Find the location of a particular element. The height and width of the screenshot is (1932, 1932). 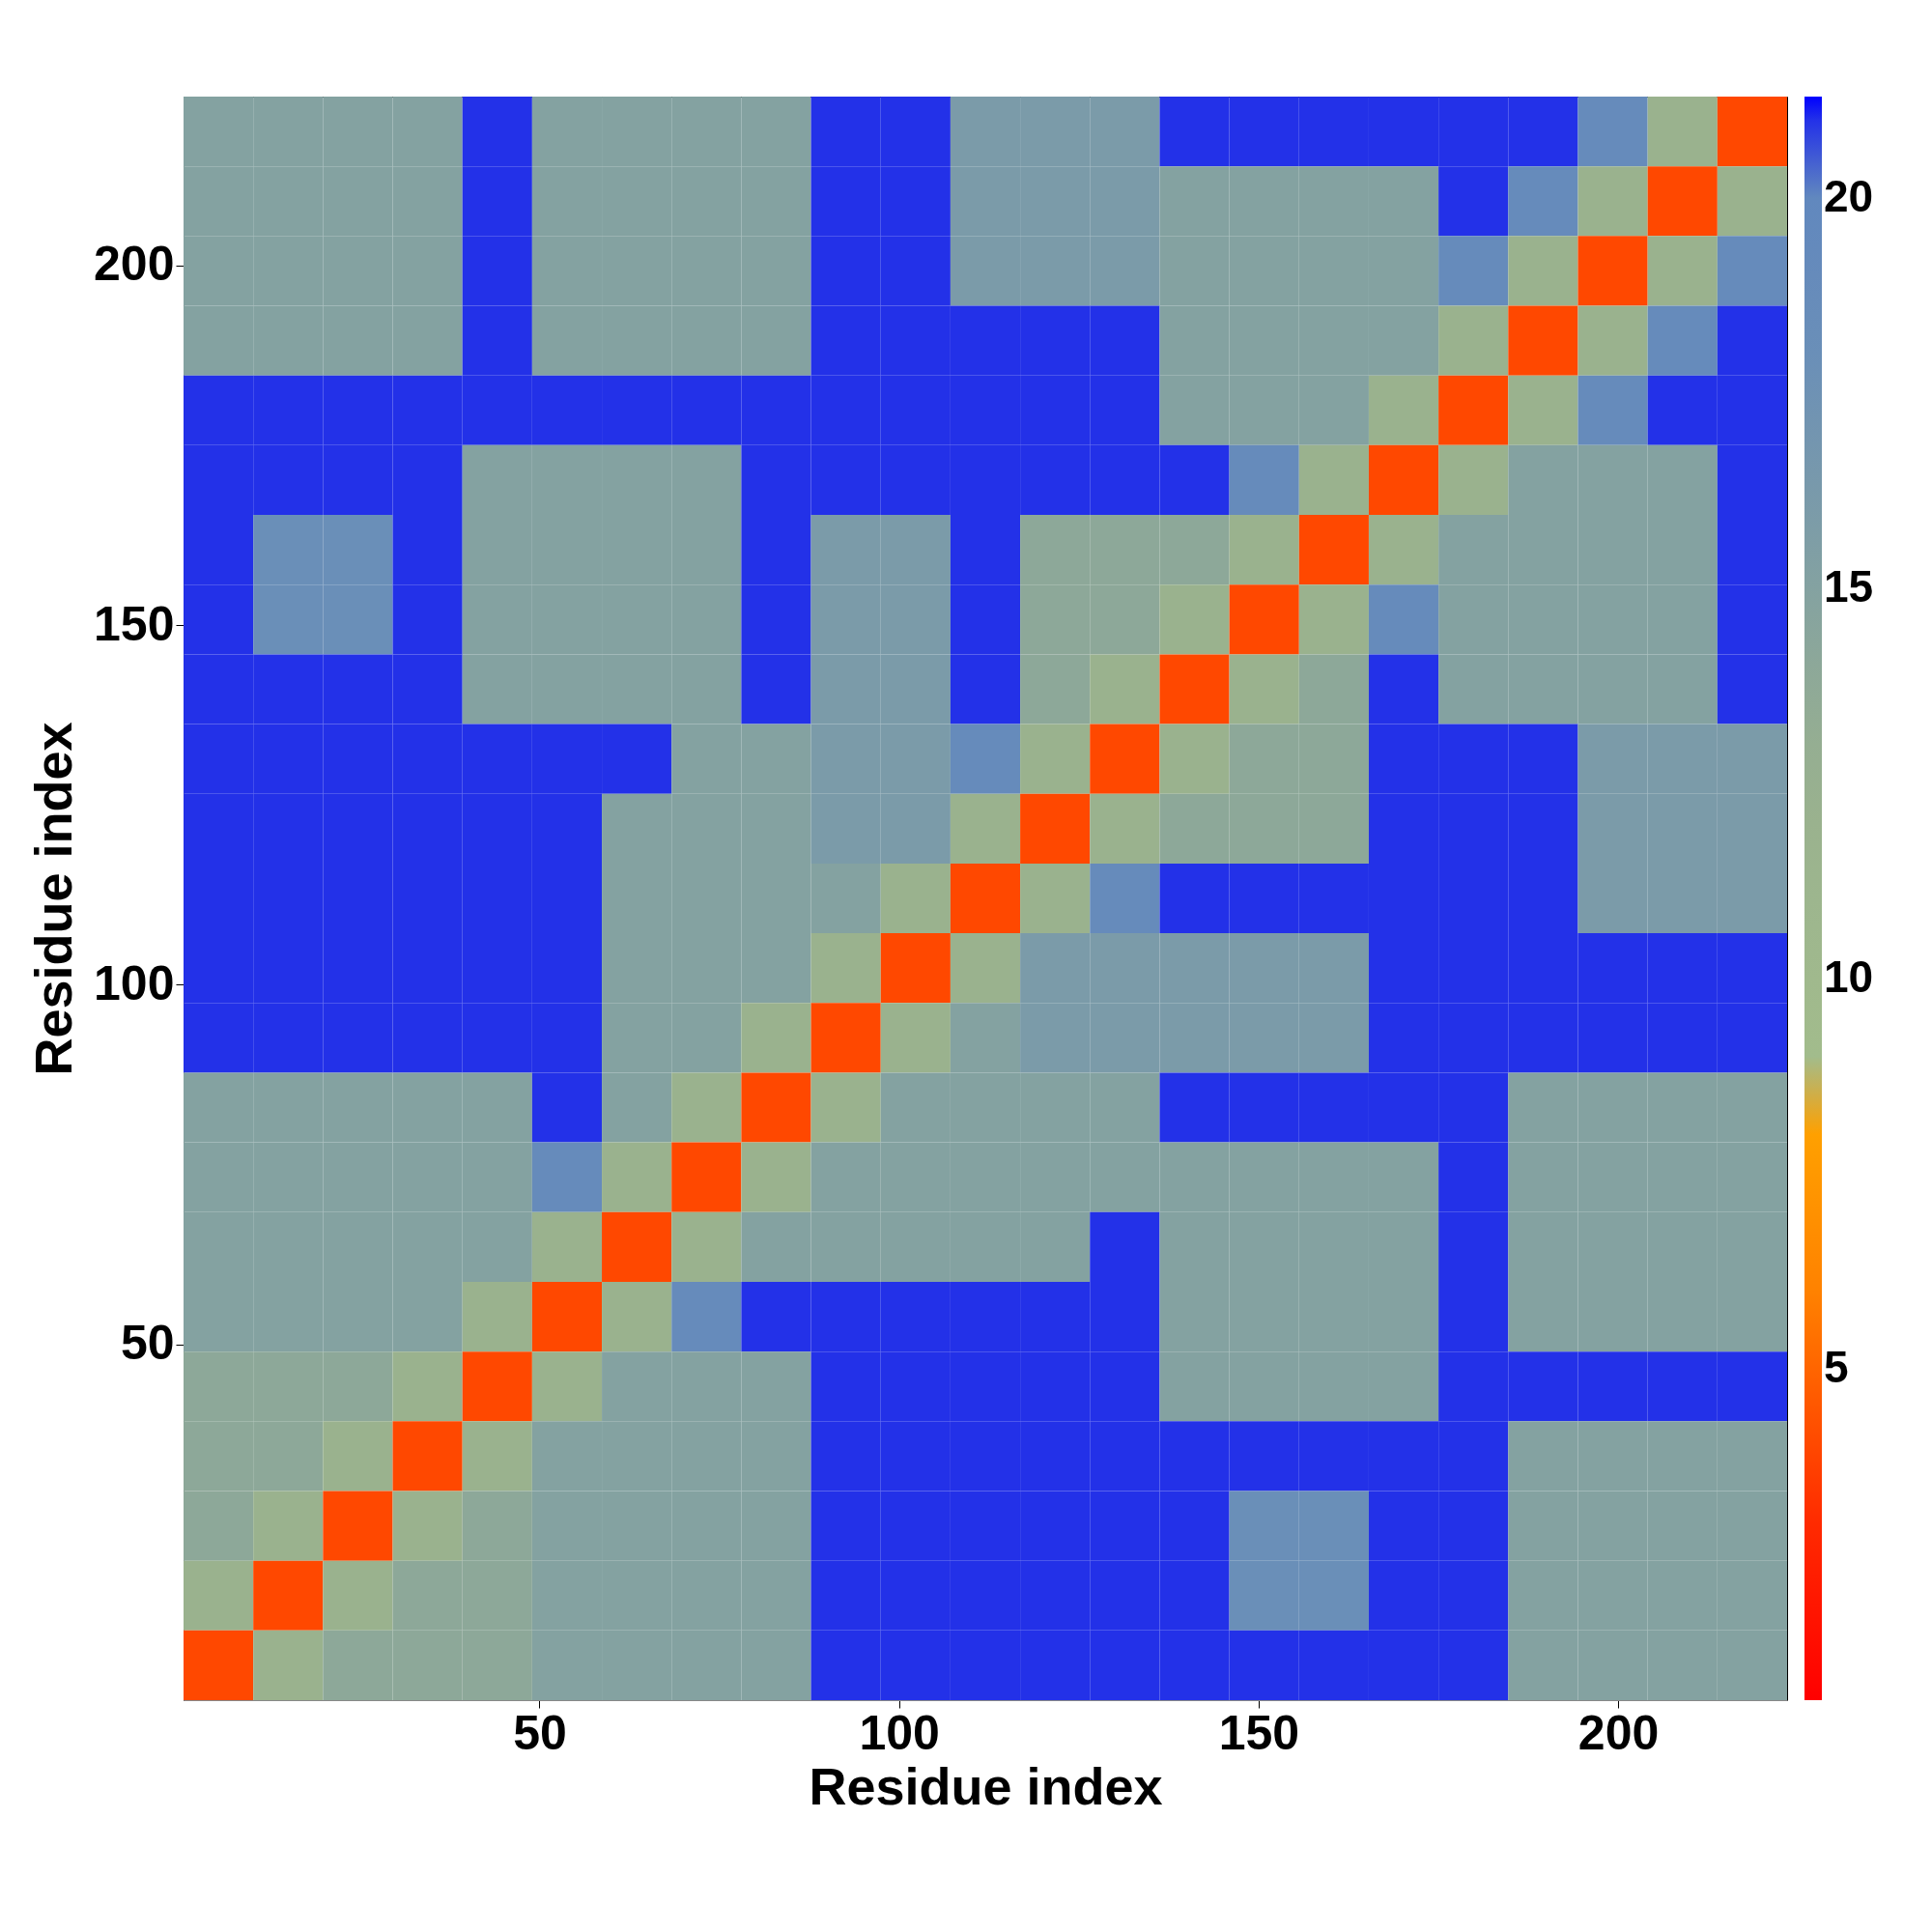

y-tick-label: 50 is located at coordinates (147, 1343).